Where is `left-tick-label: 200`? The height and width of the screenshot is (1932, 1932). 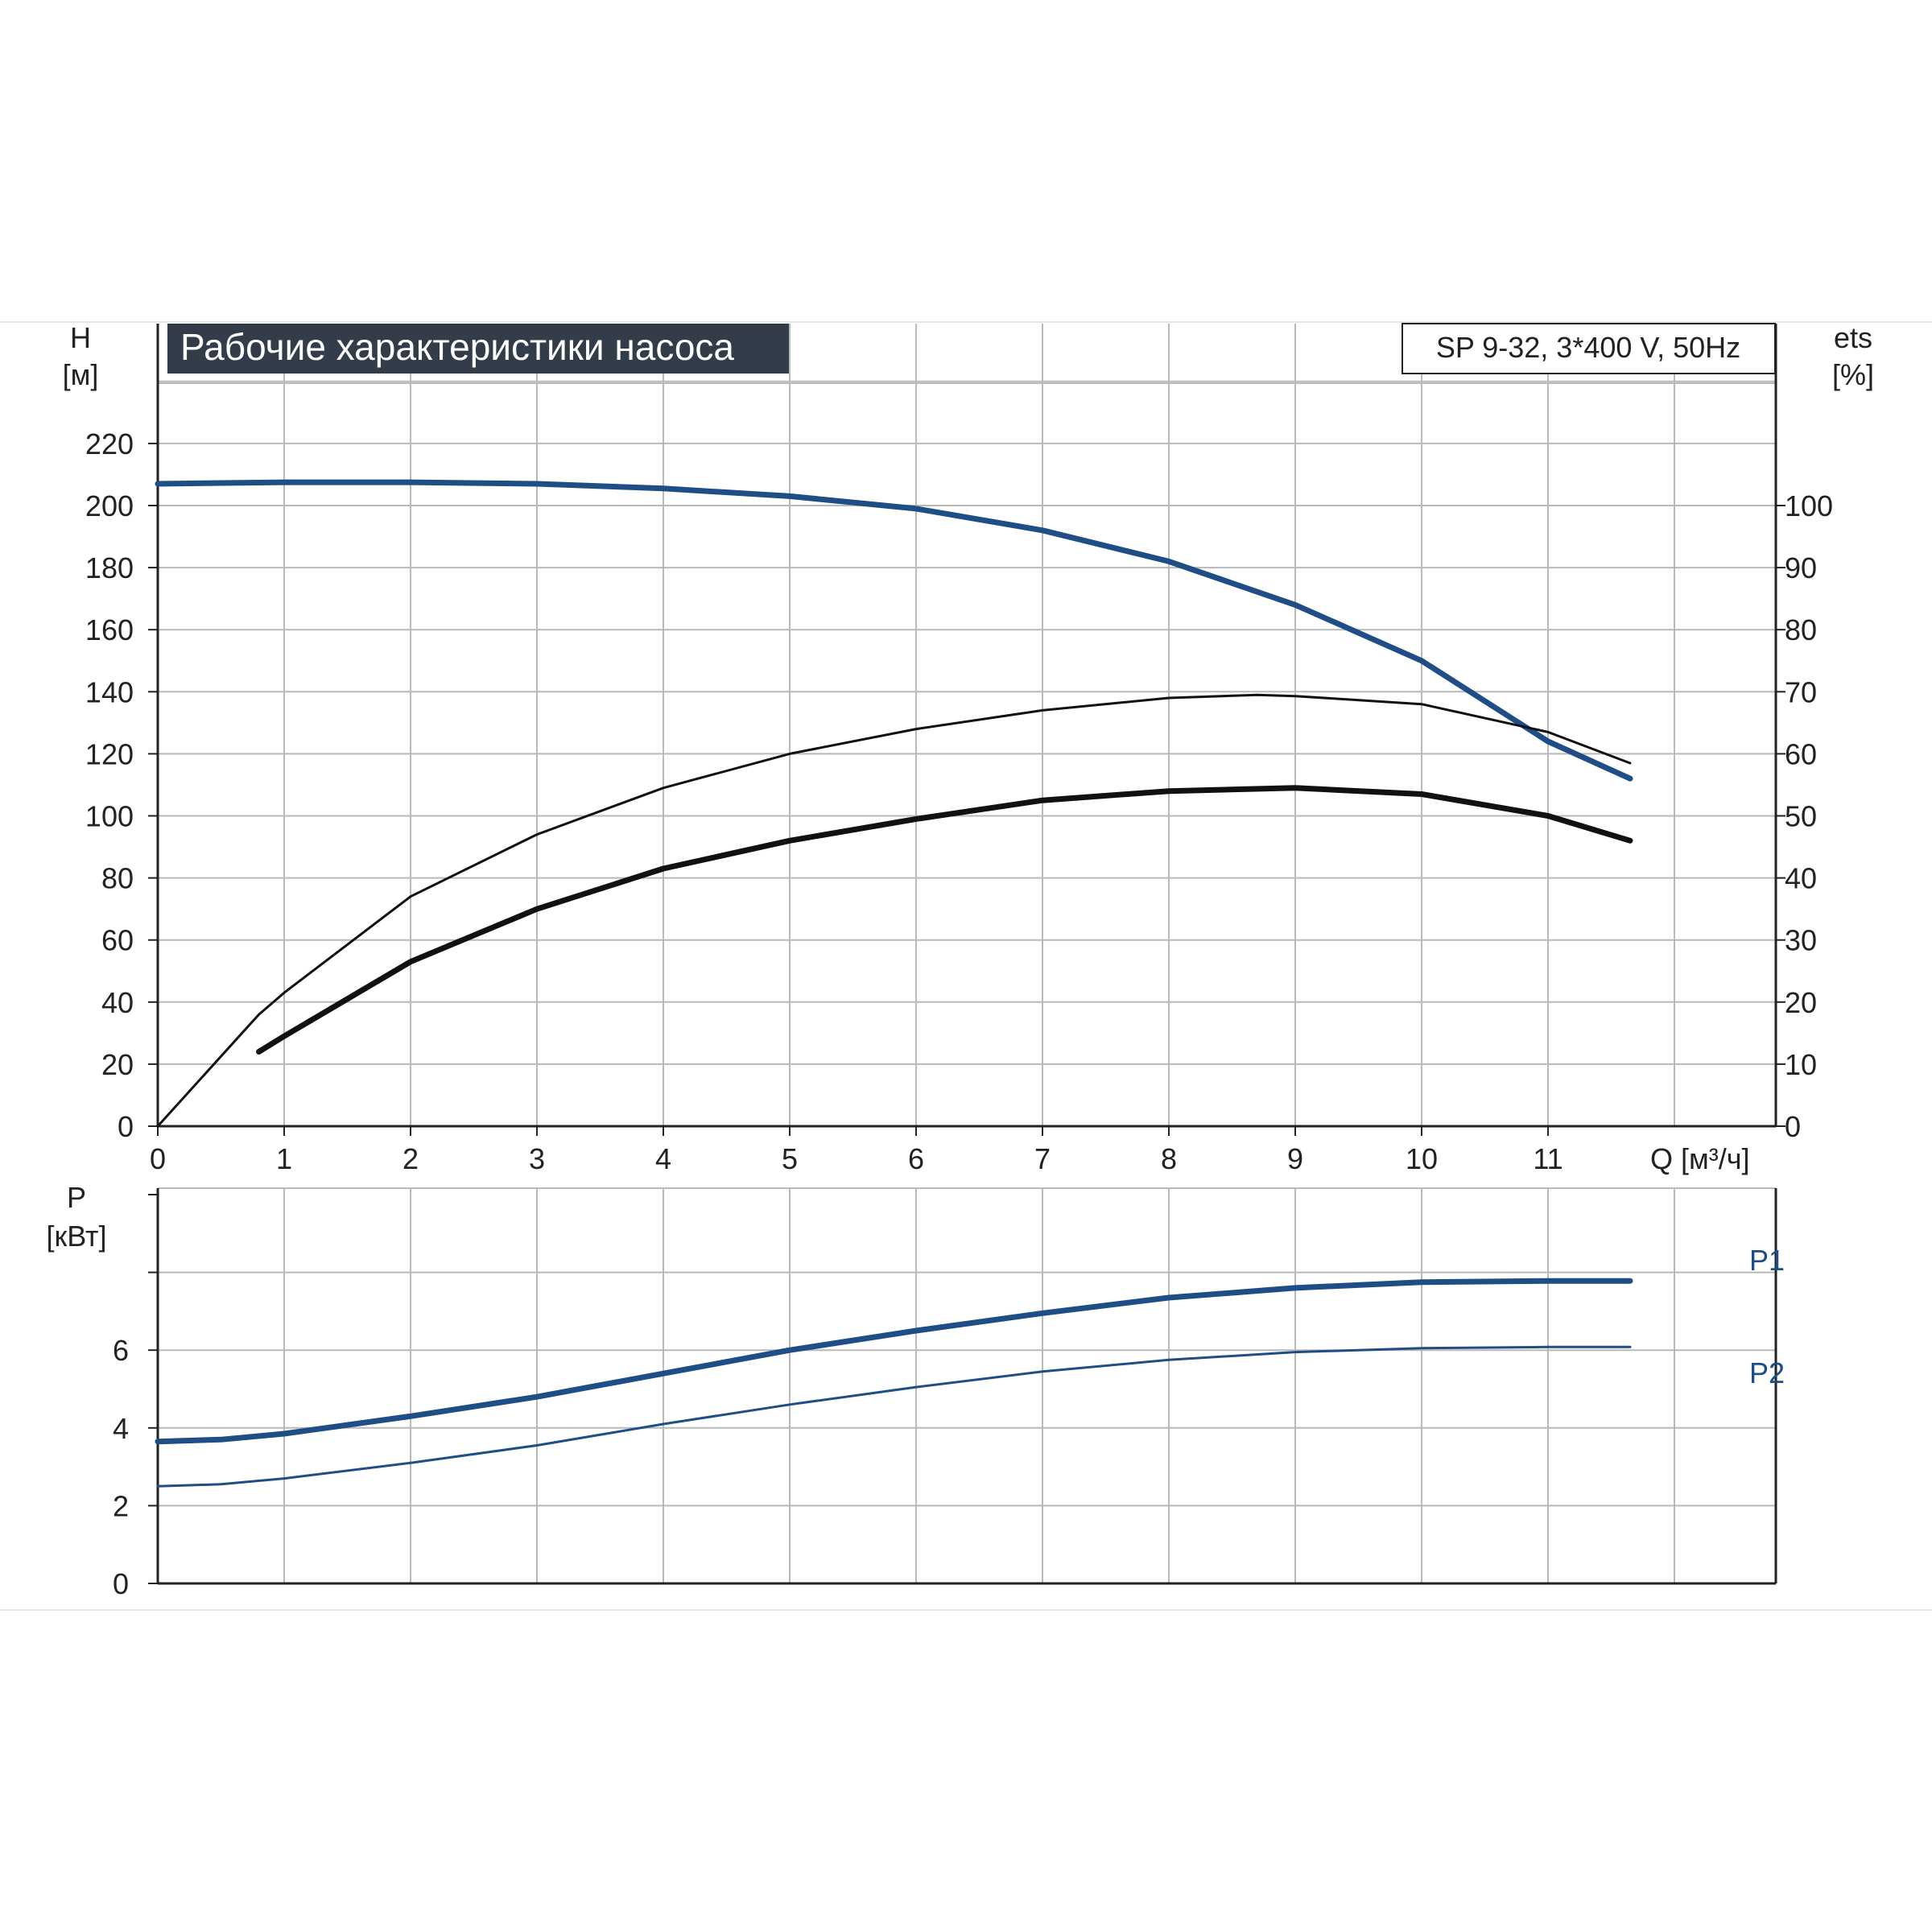 left-tick-label: 200 is located at coordinates (109, 505).